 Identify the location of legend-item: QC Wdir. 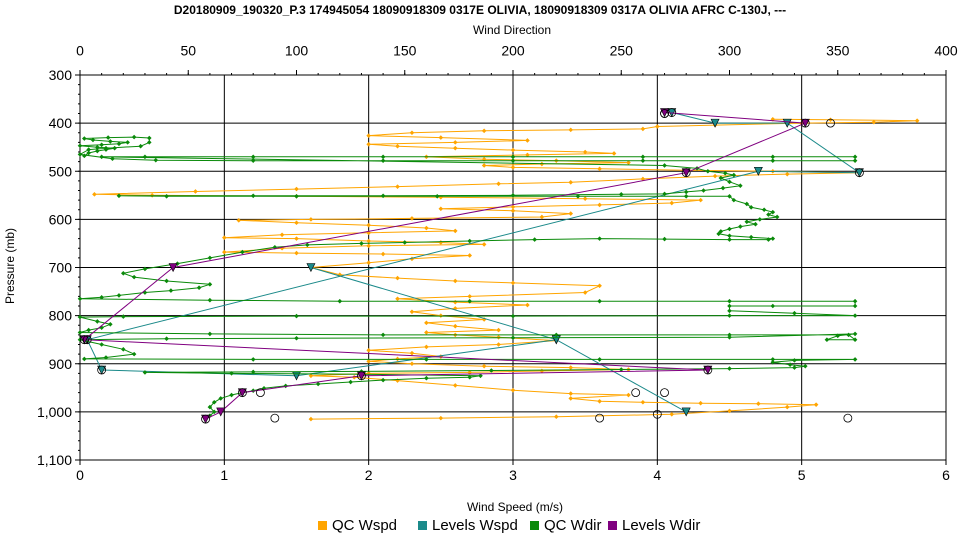
(566, 525).